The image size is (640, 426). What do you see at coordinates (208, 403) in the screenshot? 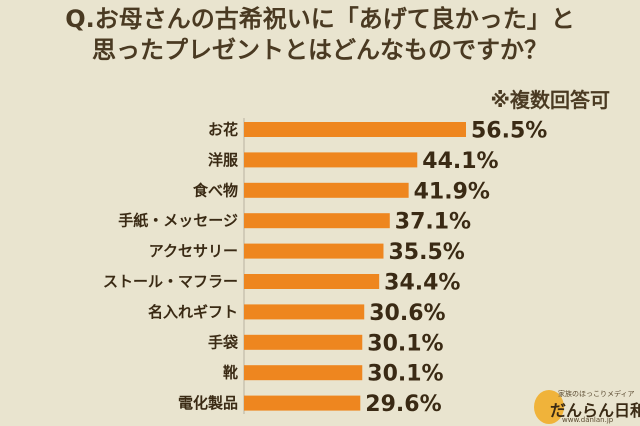
I see `category-label: 電化製品` at bounding box center [208, 403].